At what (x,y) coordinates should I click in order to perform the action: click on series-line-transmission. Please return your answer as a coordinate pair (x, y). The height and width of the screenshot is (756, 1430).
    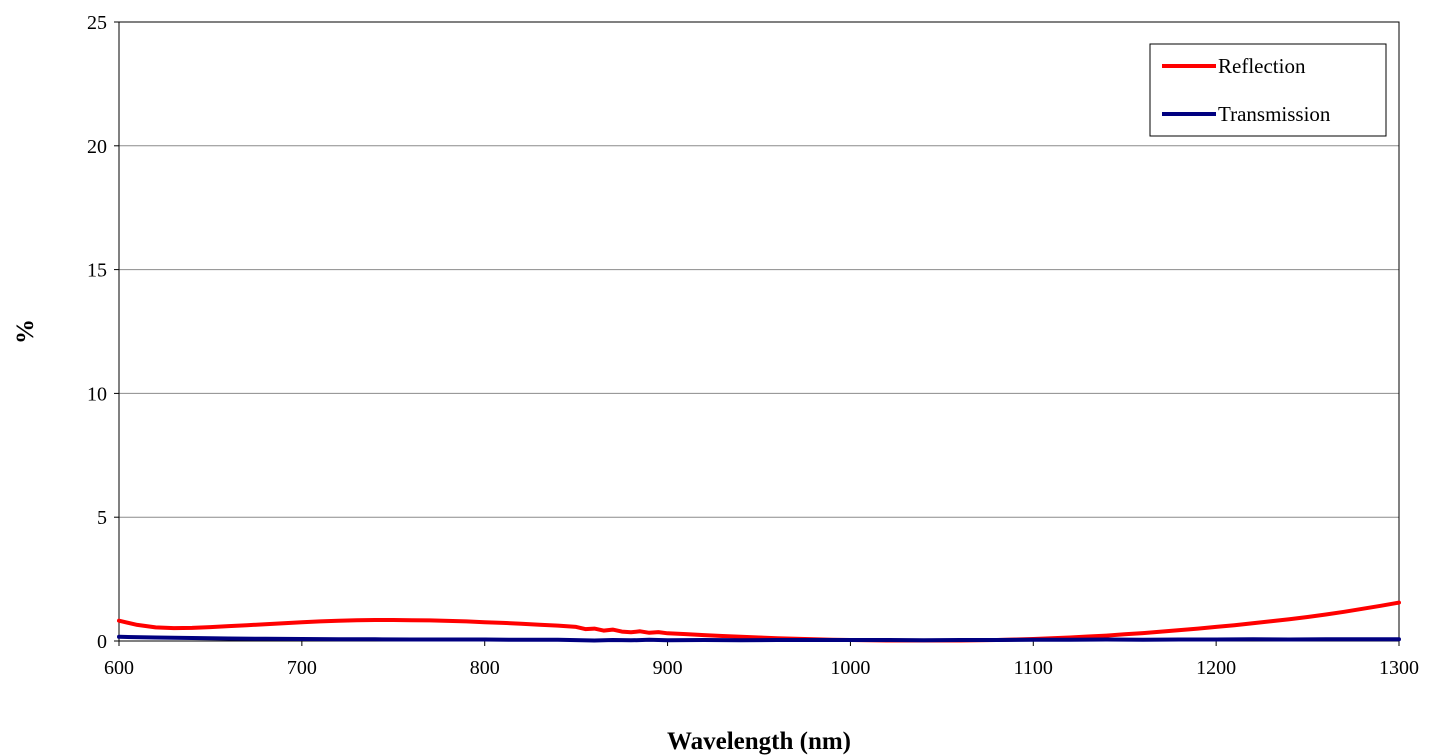
    Looking at the image, I should click on (759, 638).